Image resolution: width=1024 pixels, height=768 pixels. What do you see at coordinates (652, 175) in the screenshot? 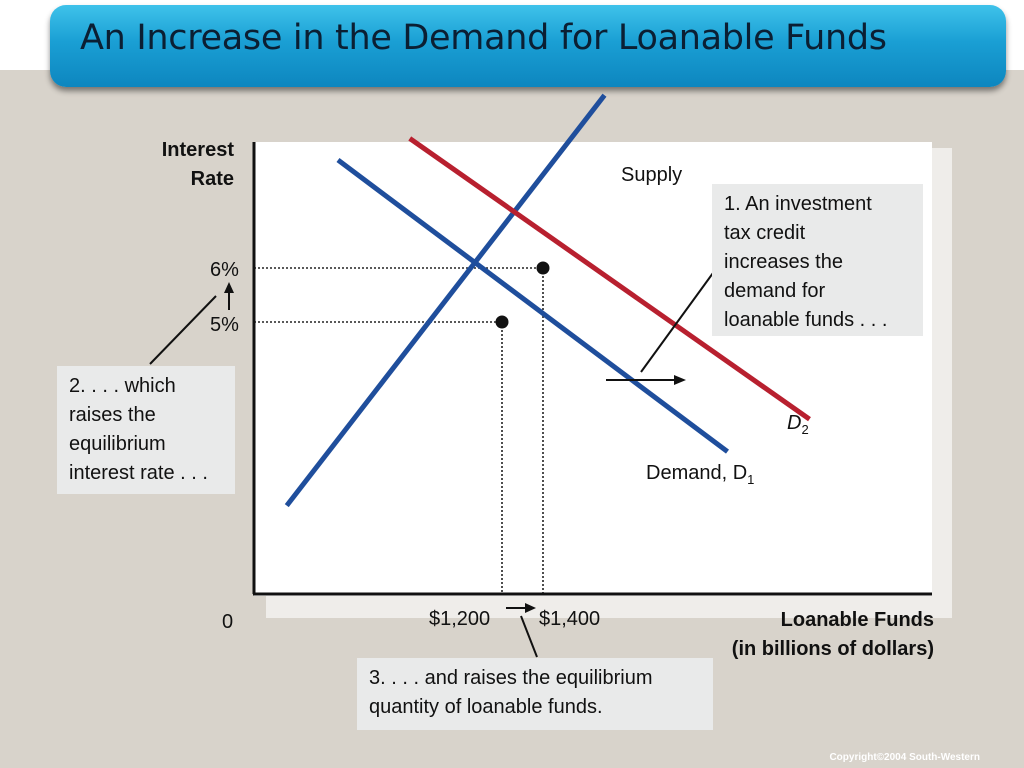
I see `supply-label: Supply` at bounding box center [652, 175].